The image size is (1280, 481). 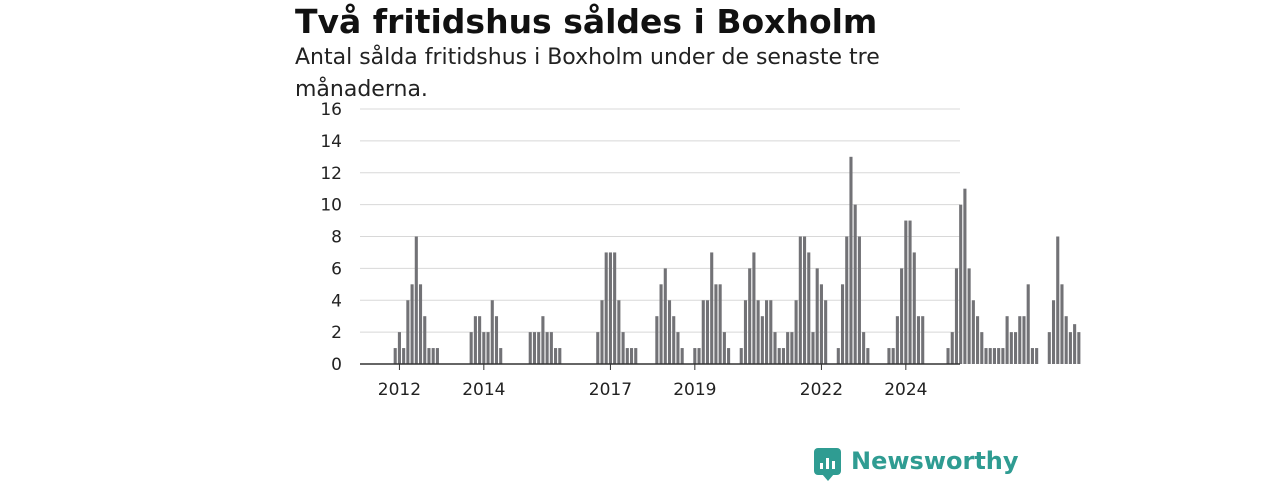 What do you see at coordinates (586, 21) in the screenshot?
I see `chart-title: Två fritidshus såldes i Boxholm` at bounding box center [586, 21].